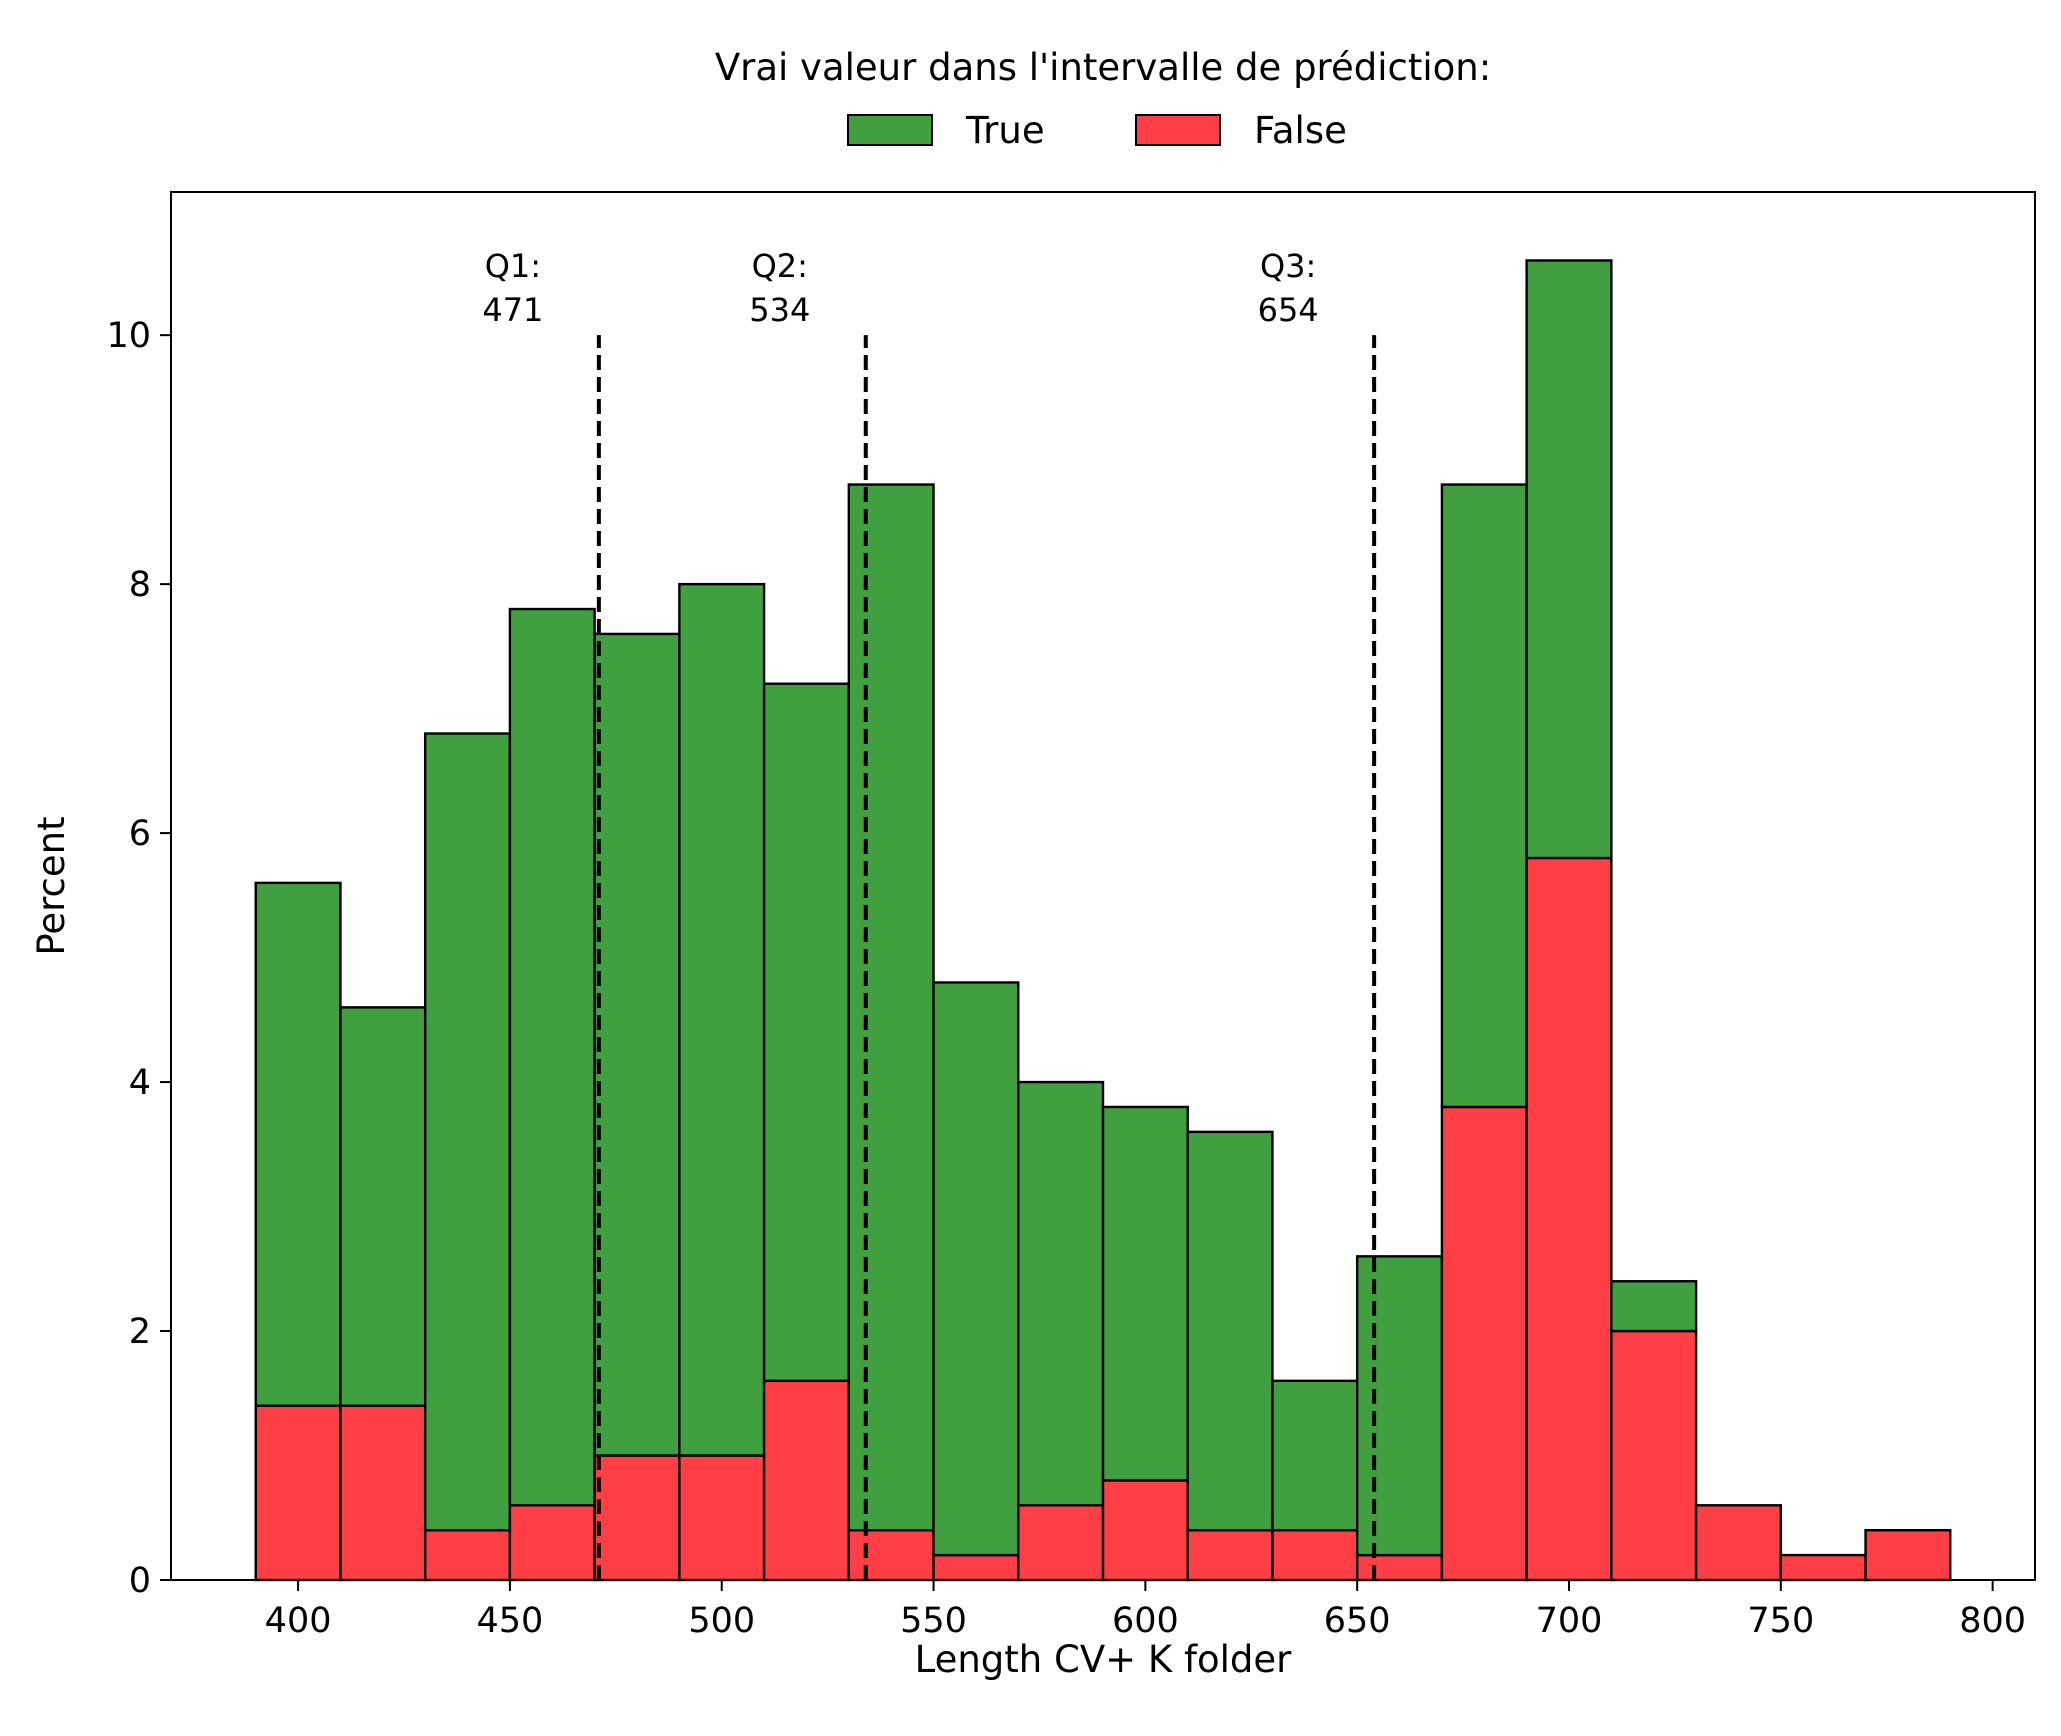  I want to click on legend-swatch-false, so click(1178, 130).